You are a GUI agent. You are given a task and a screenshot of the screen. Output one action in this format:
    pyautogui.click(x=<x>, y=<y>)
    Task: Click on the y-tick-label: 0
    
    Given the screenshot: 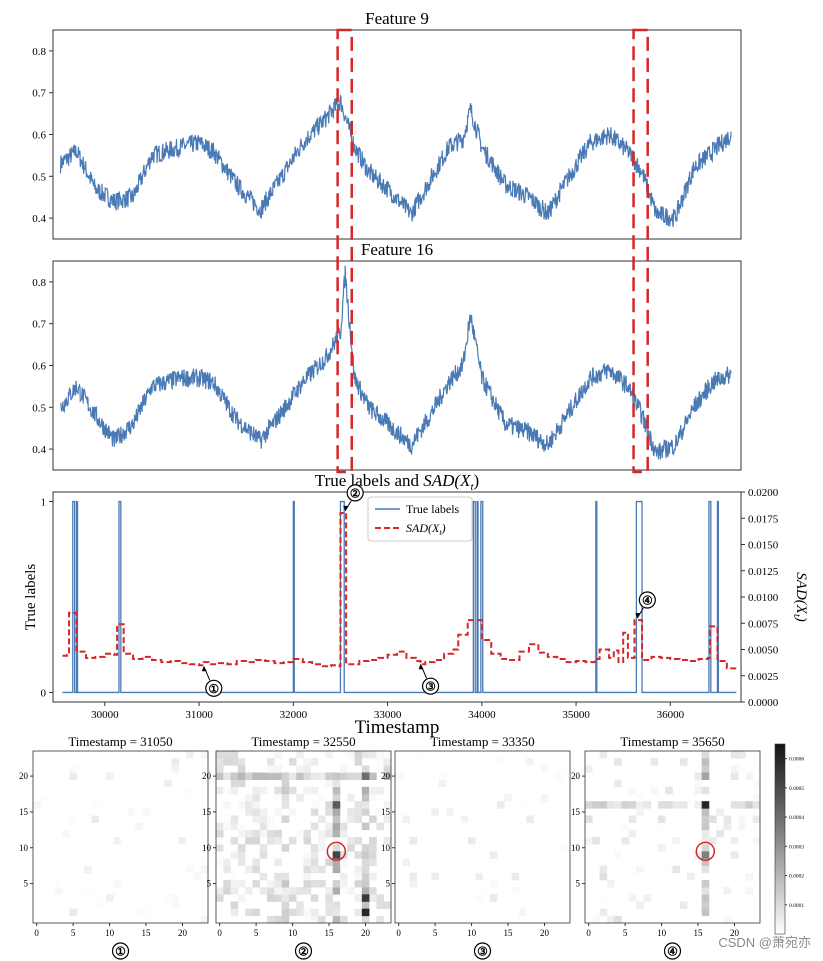 What is the action you would take?
    pyautogui.click(x=44, y=693)
    